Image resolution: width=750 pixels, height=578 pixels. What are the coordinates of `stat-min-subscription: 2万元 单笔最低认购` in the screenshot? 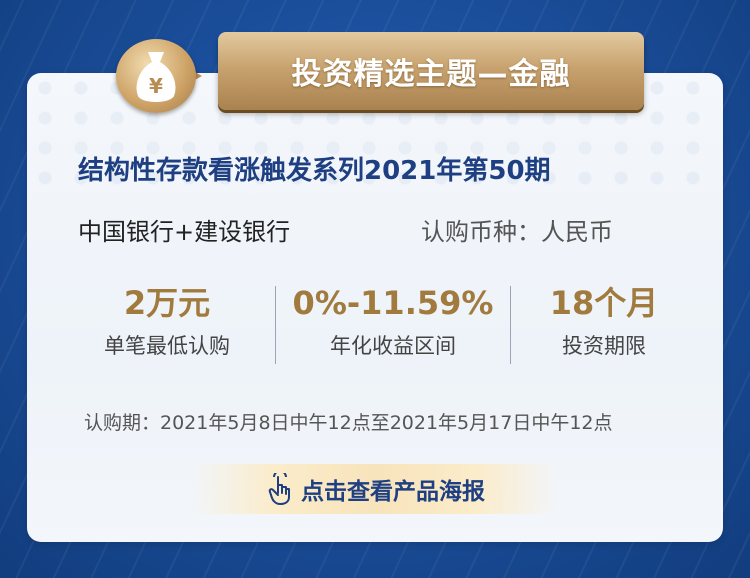 It's located at (167, 322).